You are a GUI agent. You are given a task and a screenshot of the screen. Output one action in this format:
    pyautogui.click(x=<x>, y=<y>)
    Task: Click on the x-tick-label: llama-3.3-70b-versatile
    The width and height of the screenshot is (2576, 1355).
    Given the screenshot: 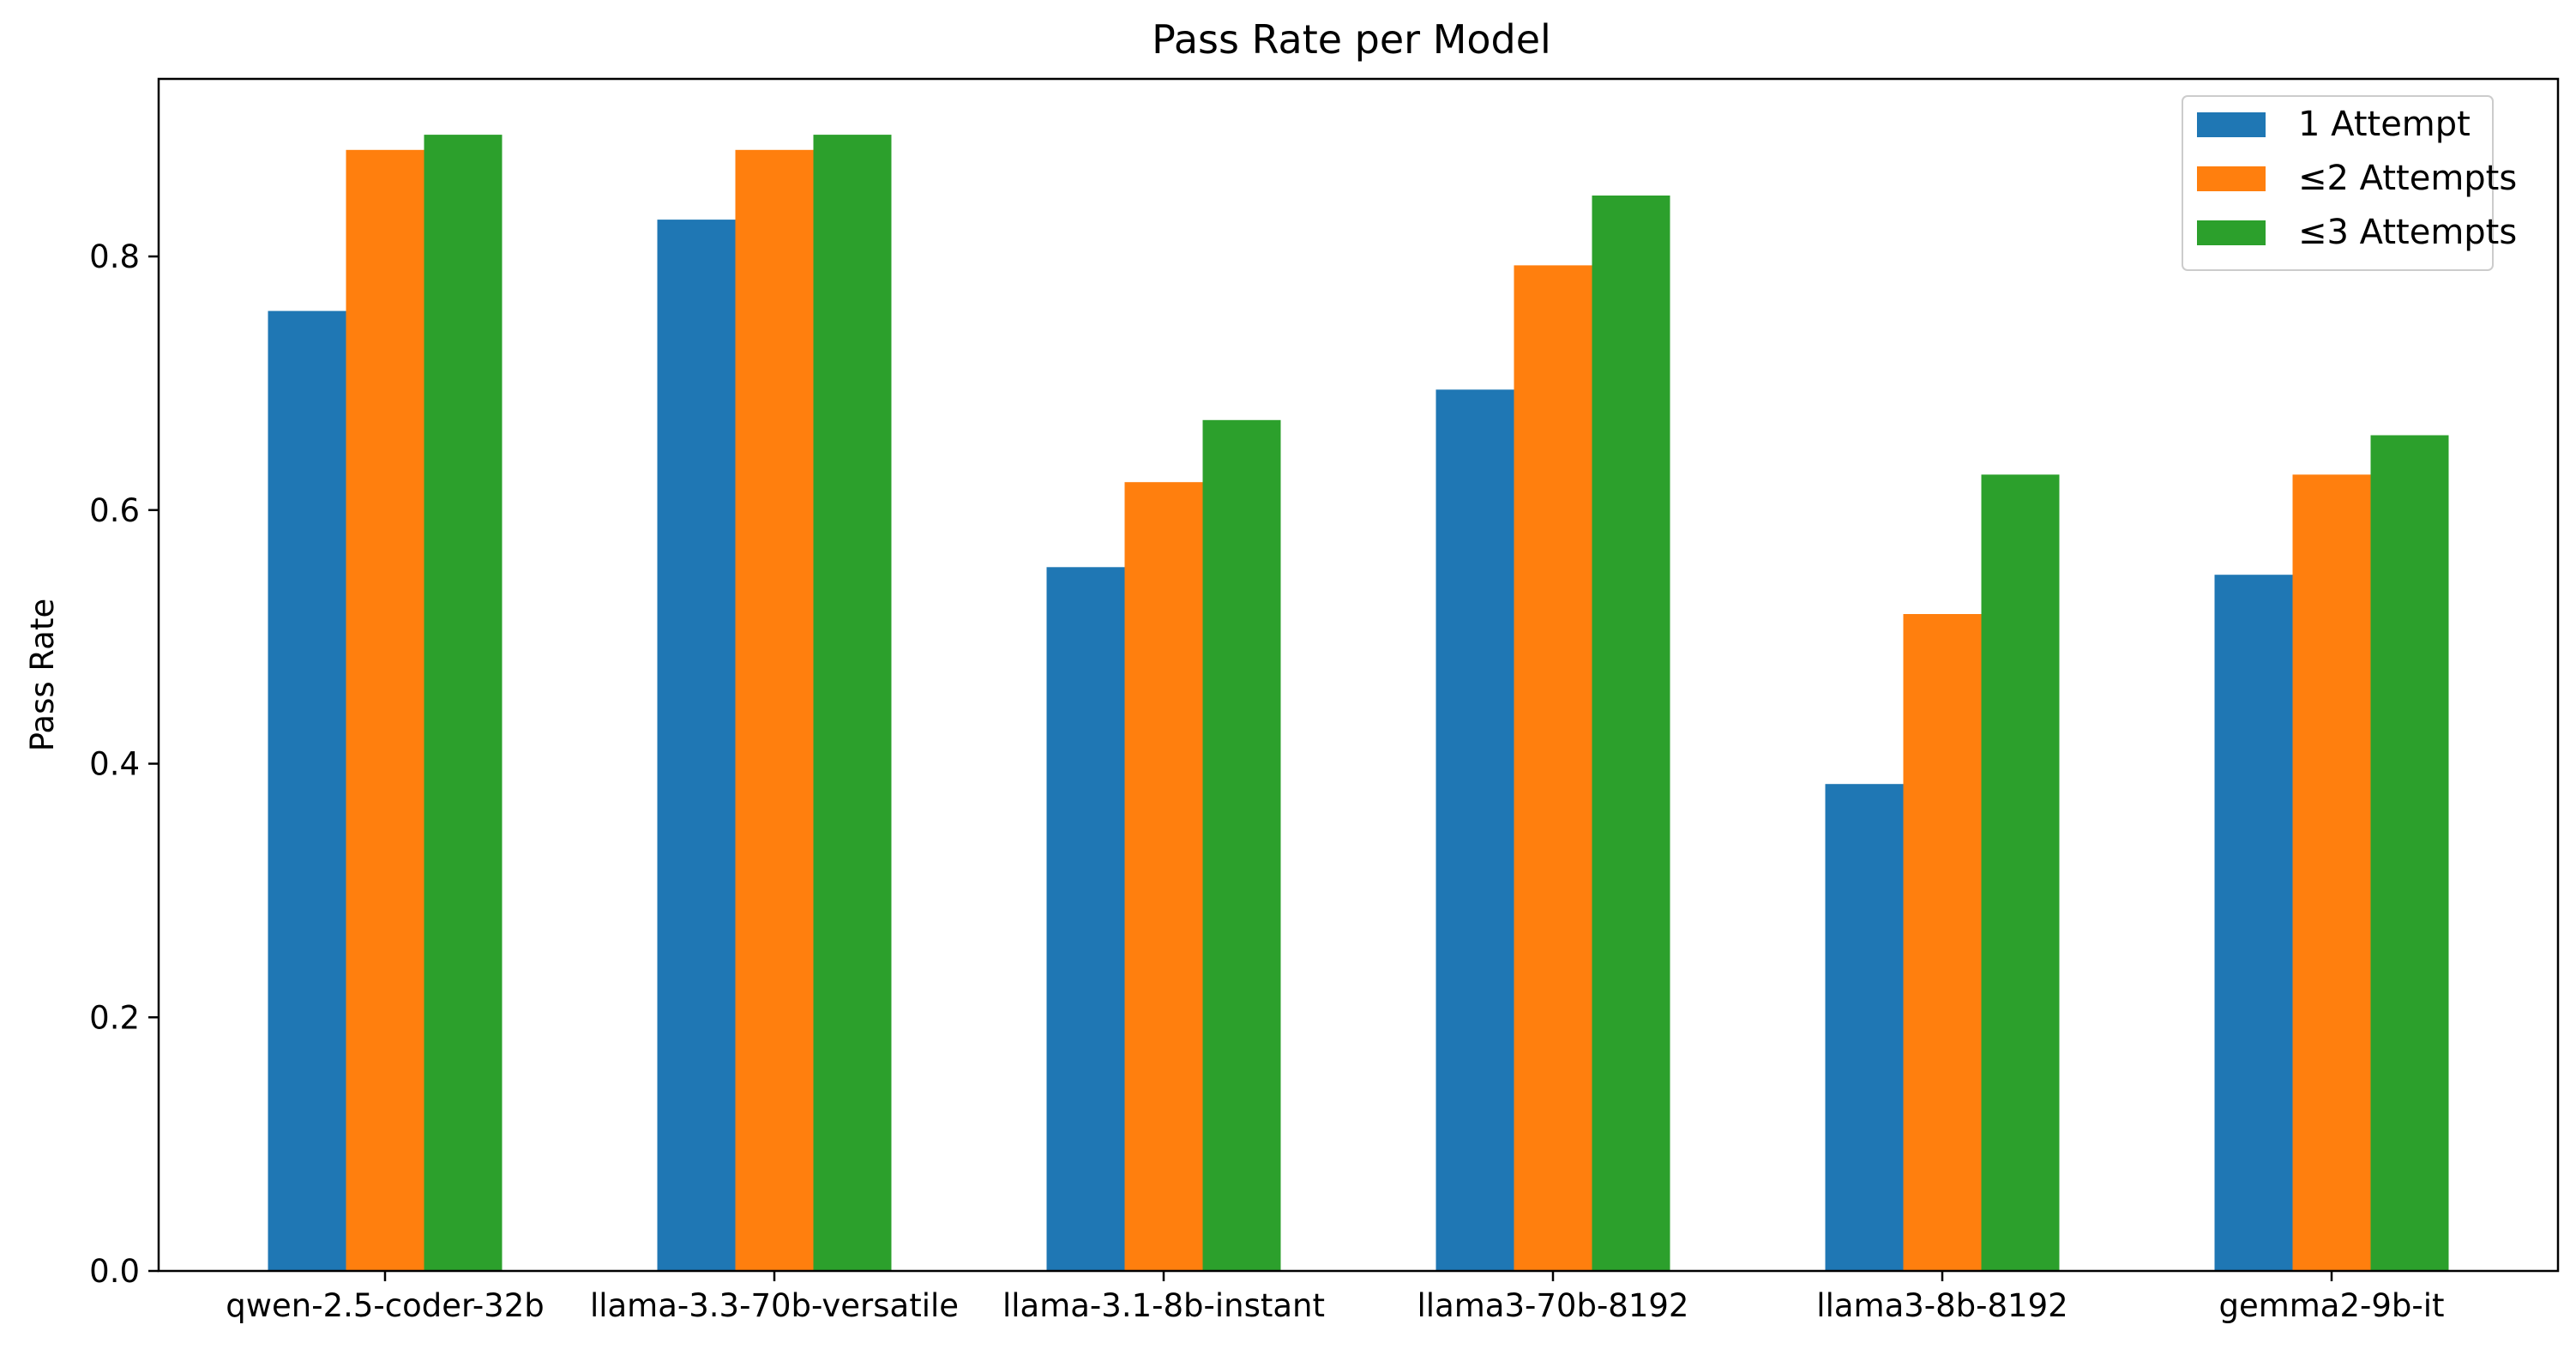 What is the action you would take?
    pyautogui.click(x=774, y=1305)
    